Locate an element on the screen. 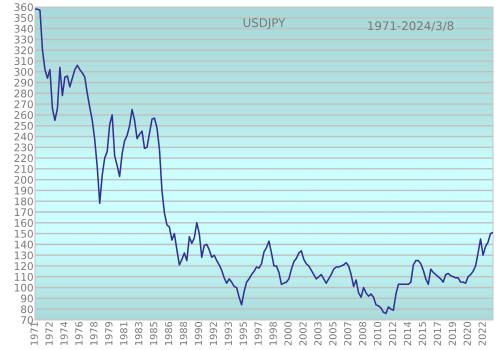 The image size is (500, 350). x-tick-label: 1993 is located at coordinates (228, 333).